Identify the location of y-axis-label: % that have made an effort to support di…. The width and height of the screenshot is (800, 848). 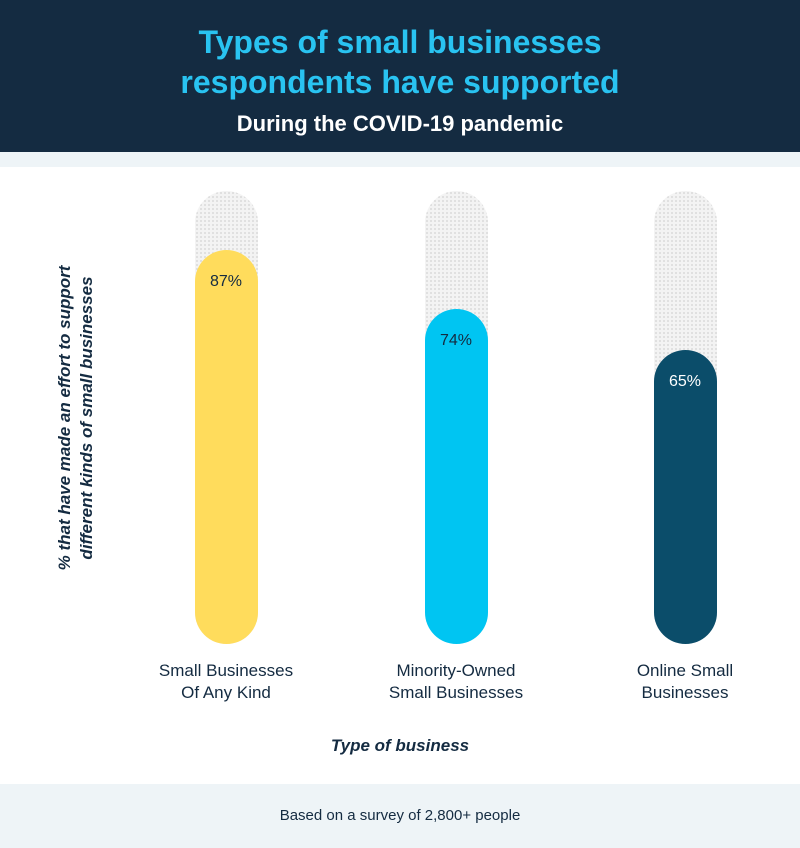
(76, 418).